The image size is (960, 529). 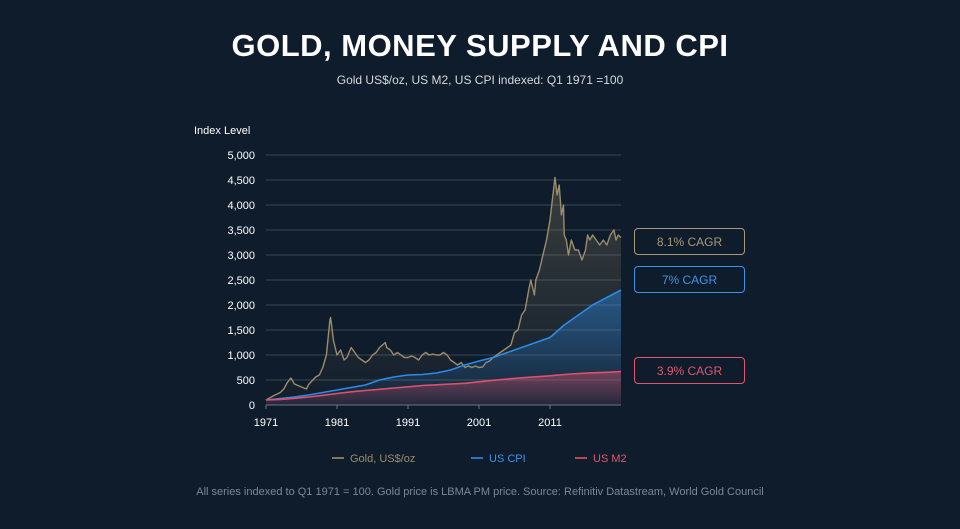 What do you see at coordinates (241, 331) in the screenshot?
I see `y-tick-label: 1,500` at bounding box center [241, 331].